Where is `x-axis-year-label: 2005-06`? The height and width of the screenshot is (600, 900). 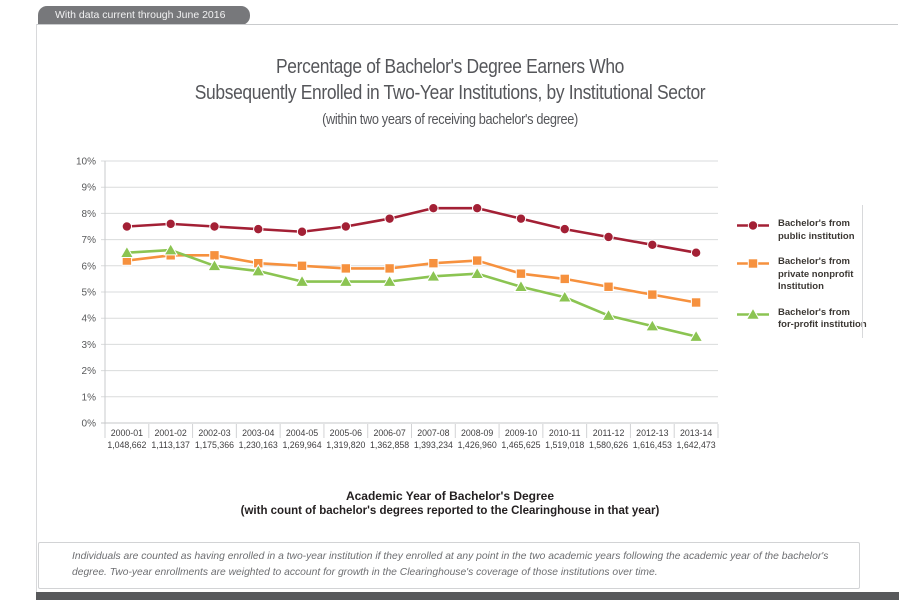
x-axis-year-label: 2005-06 is located at coordinates (346, 433).